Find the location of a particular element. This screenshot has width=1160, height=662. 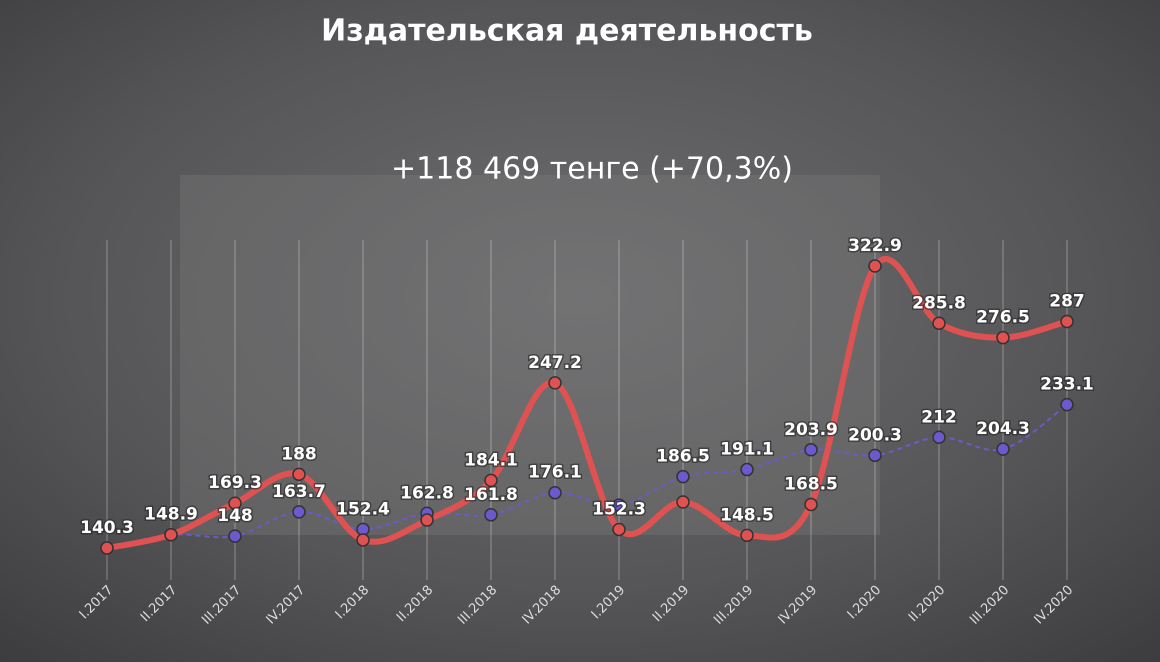

data-label: 200.3 is located at coordinates (875, 435).